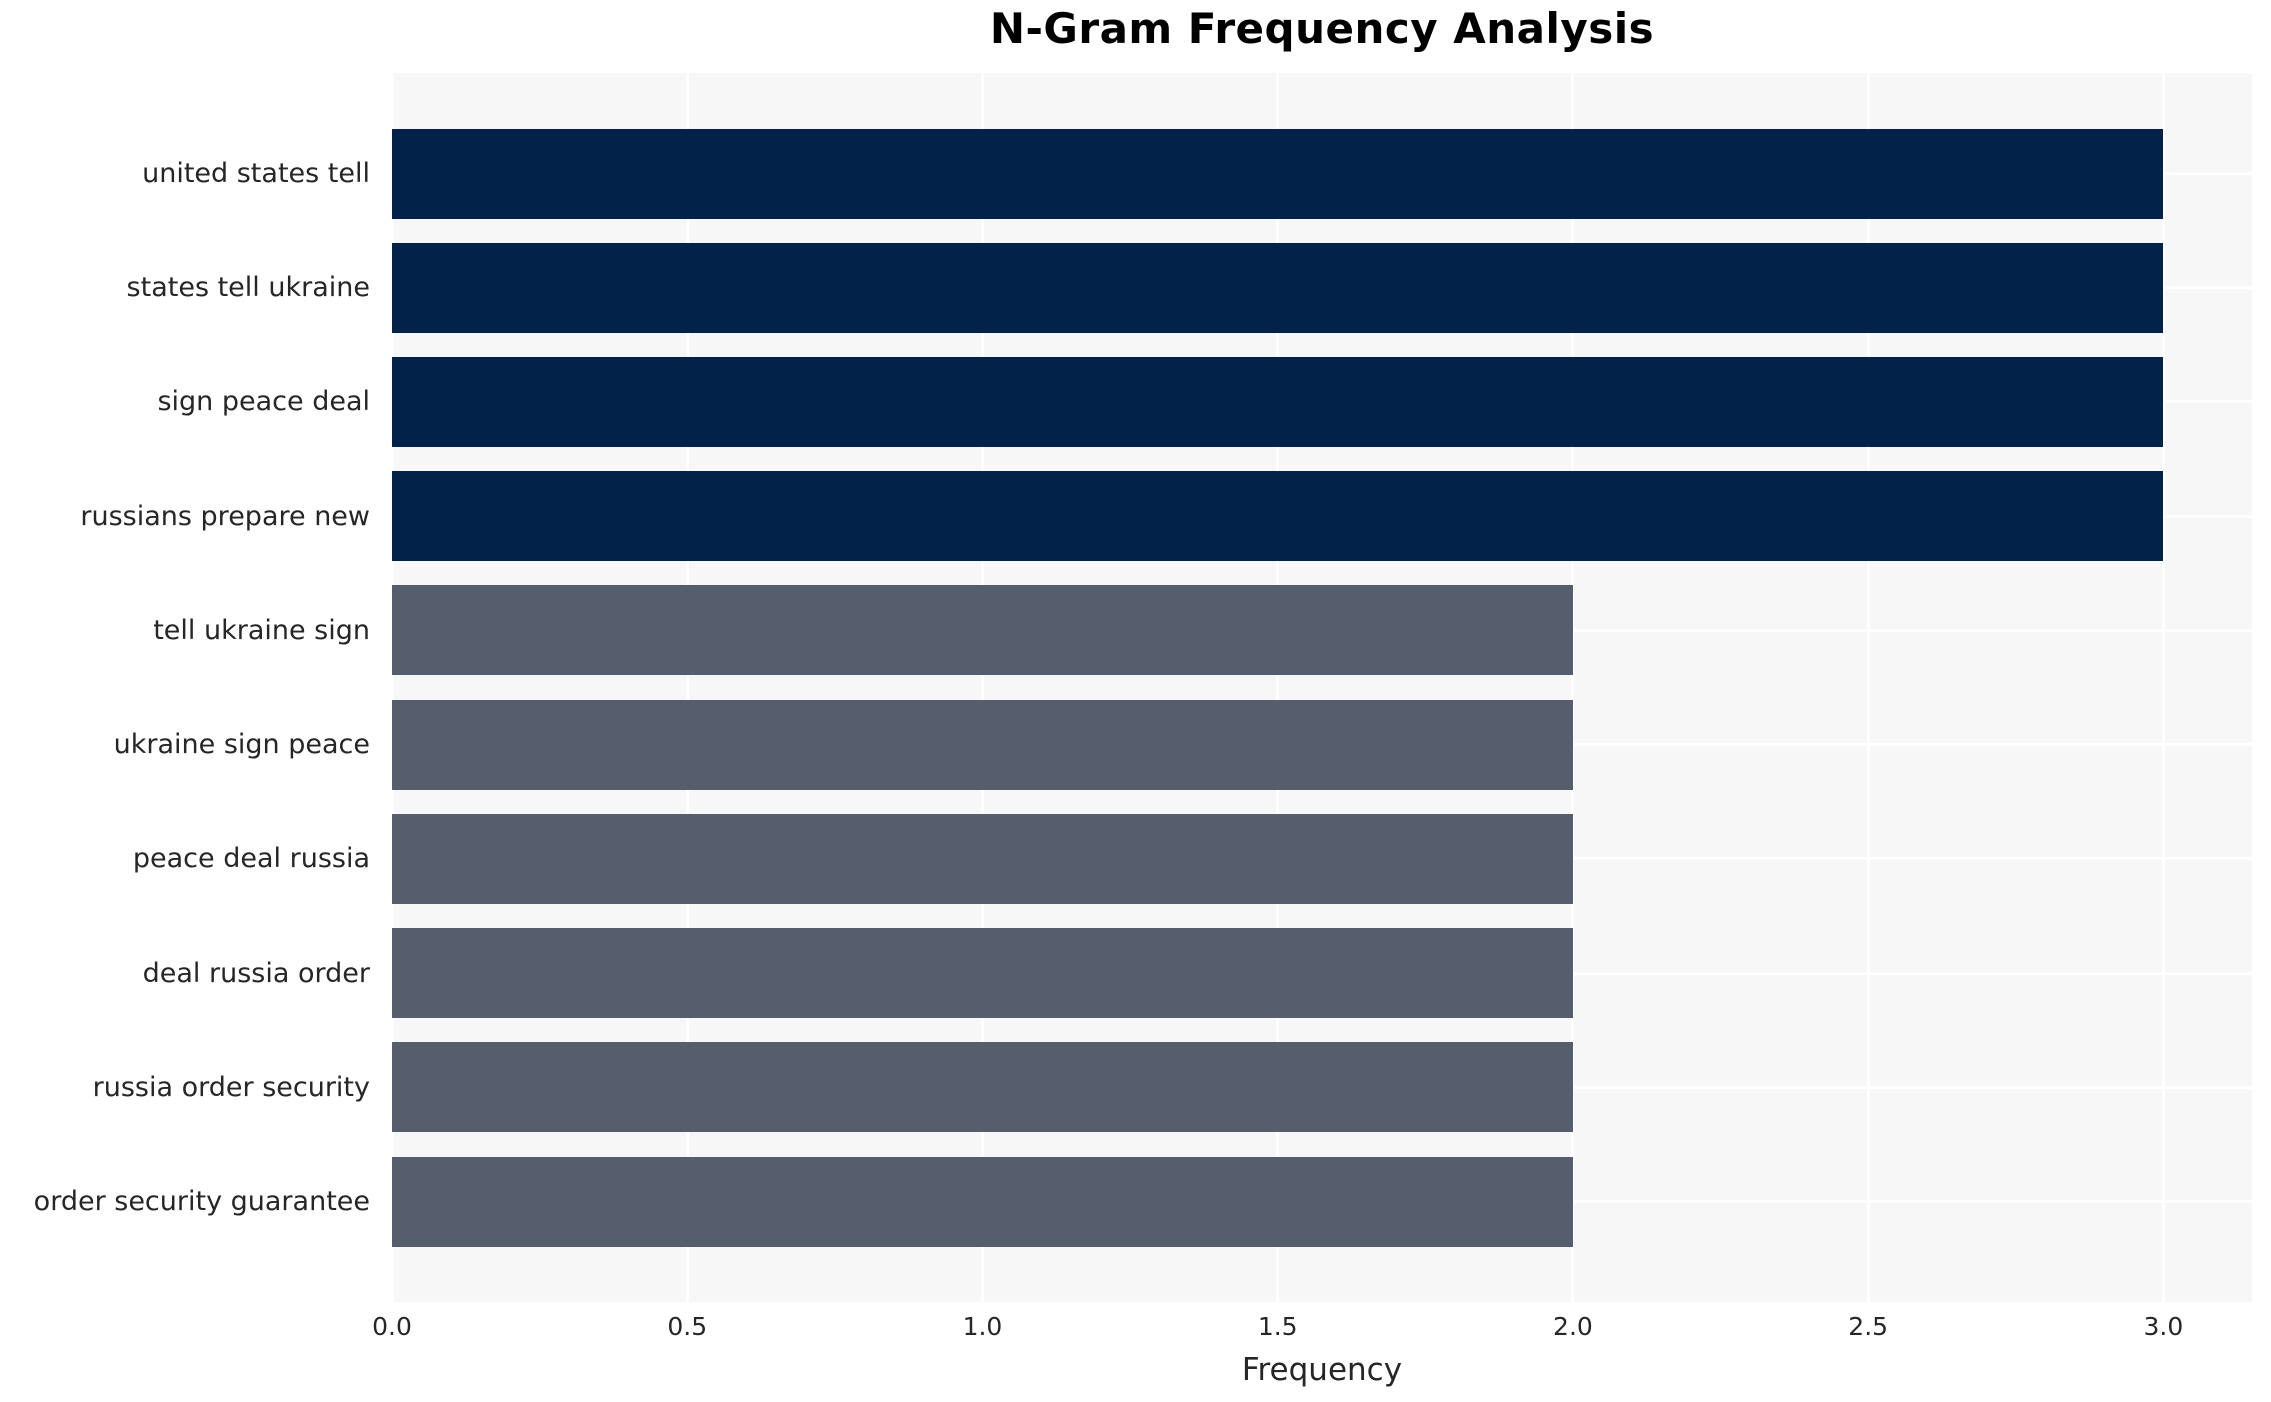 This screenshot has height=1402, width=2271. What do you see at coordinates (982, 1326) in the screenshot?
I see `x-tick-label: 1.0` at bounding box center [982, 1326].